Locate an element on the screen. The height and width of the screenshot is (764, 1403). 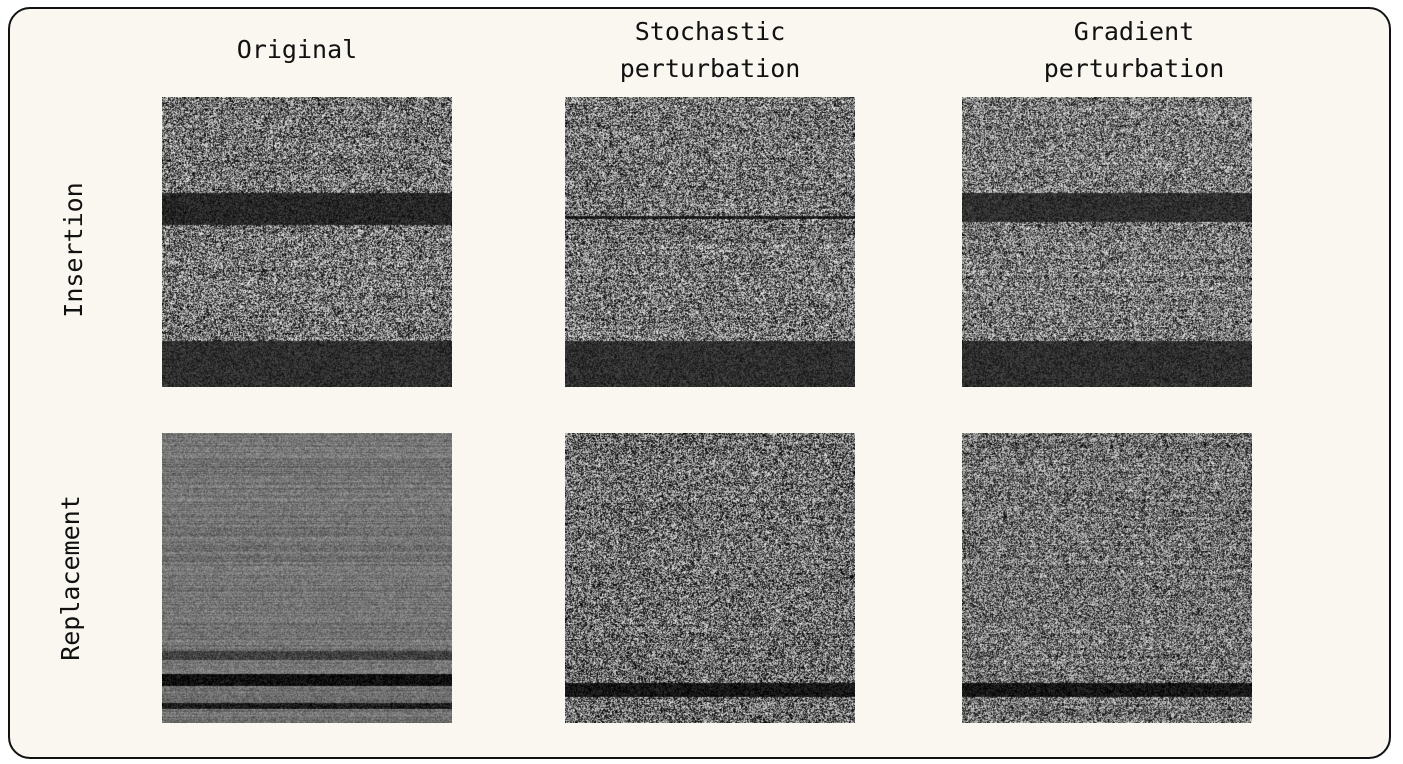
insertion-gradient-image is located at coordinates (1107, 242).